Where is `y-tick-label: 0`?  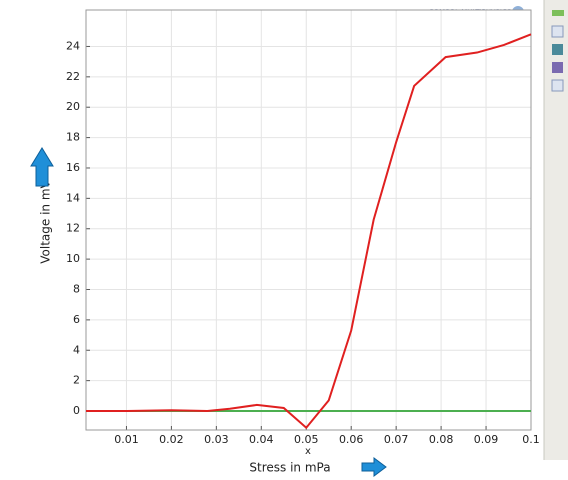 y-tick-label: 0 is located at coordinates (76, 410).